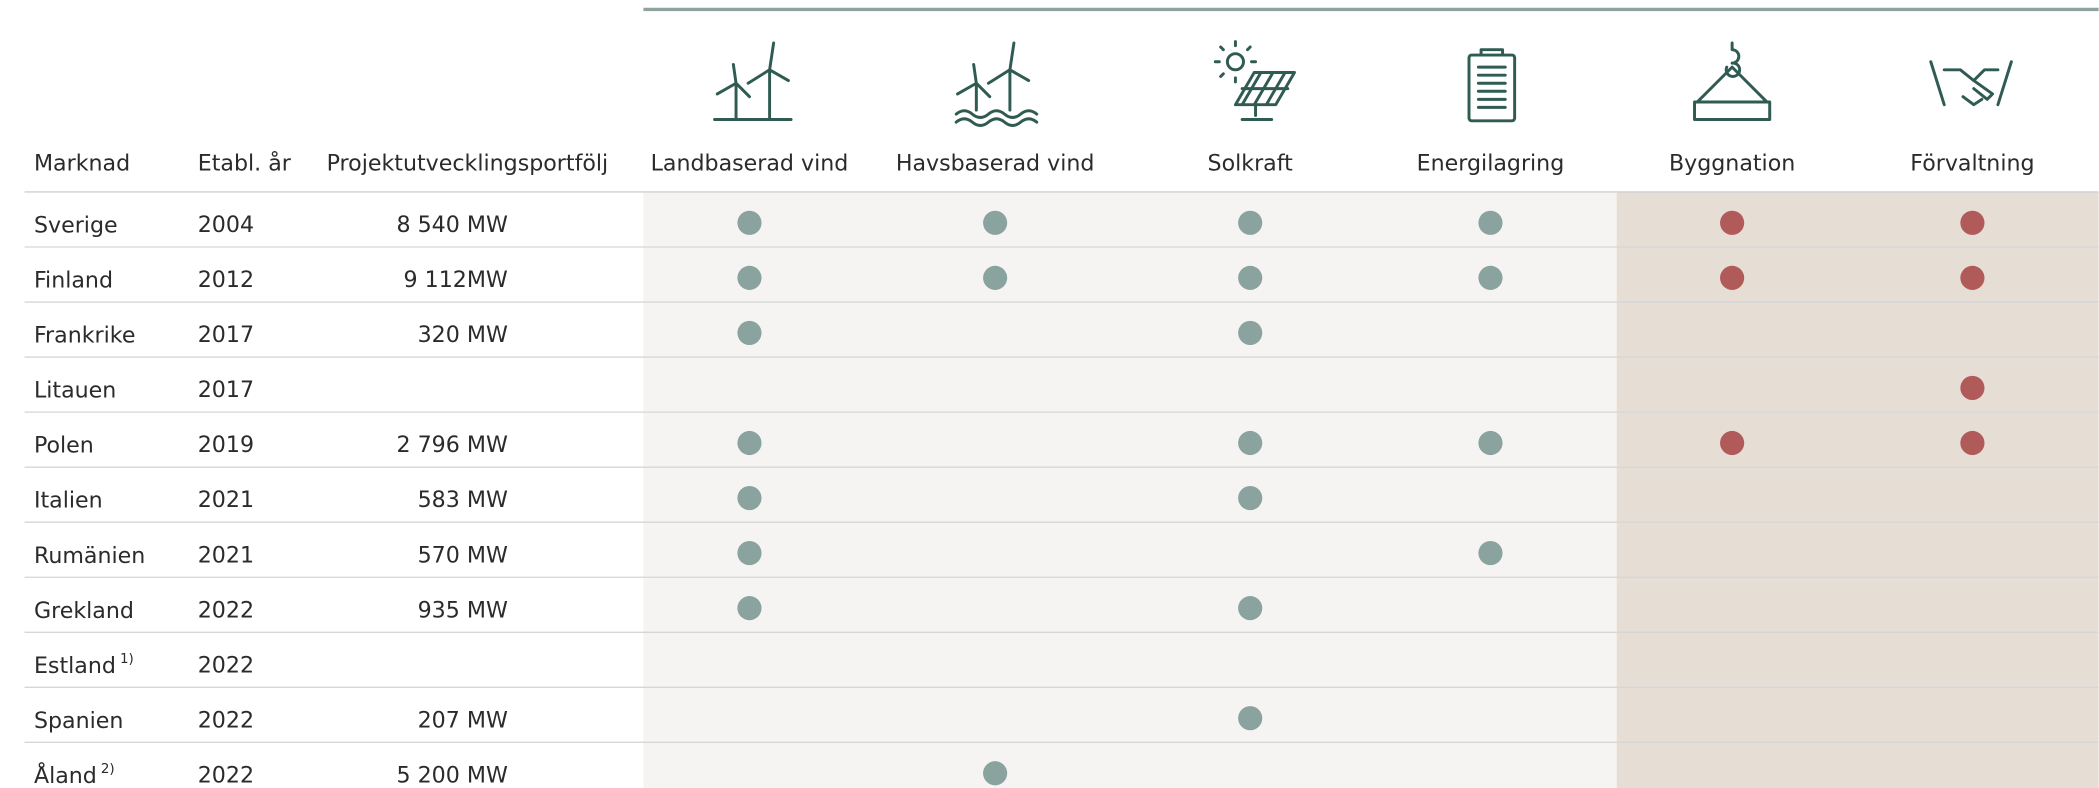  What do you see at coordinates (463, 335) in the screenshot?
I see `portfolio: 320 MW` at bounding box center [463, 335].